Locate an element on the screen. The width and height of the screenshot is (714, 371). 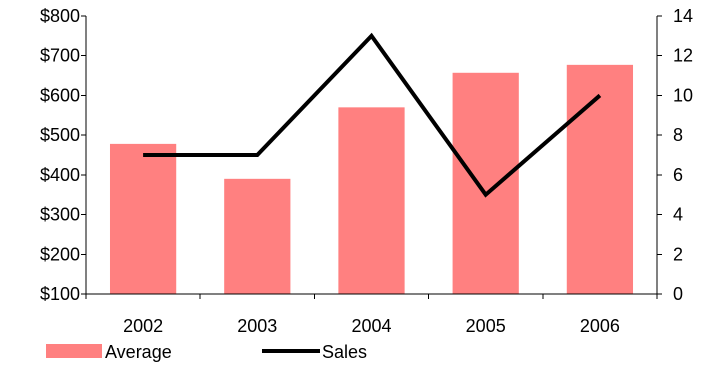
left-tick-label: $500 is located at coordinates (60, 135).